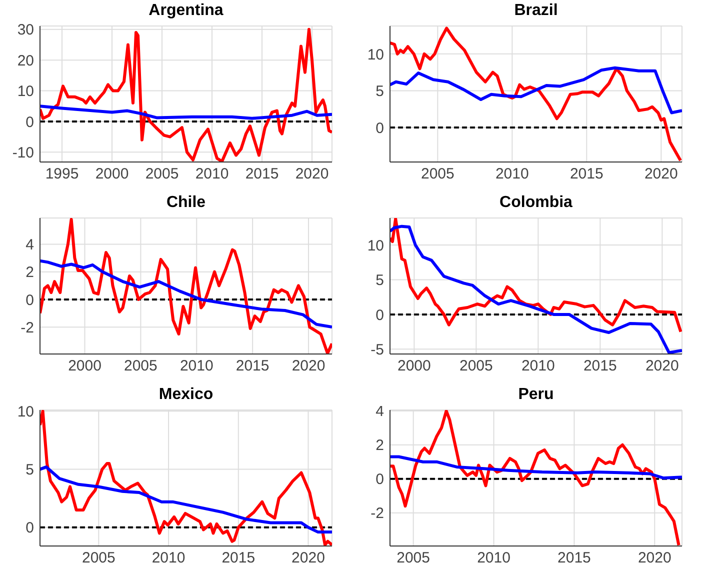 The height and width of the screenshot is (574, 701). Describe the element at coordinates (23, 153) in the screenshot. I see `y-tick-label: -10` at that location.